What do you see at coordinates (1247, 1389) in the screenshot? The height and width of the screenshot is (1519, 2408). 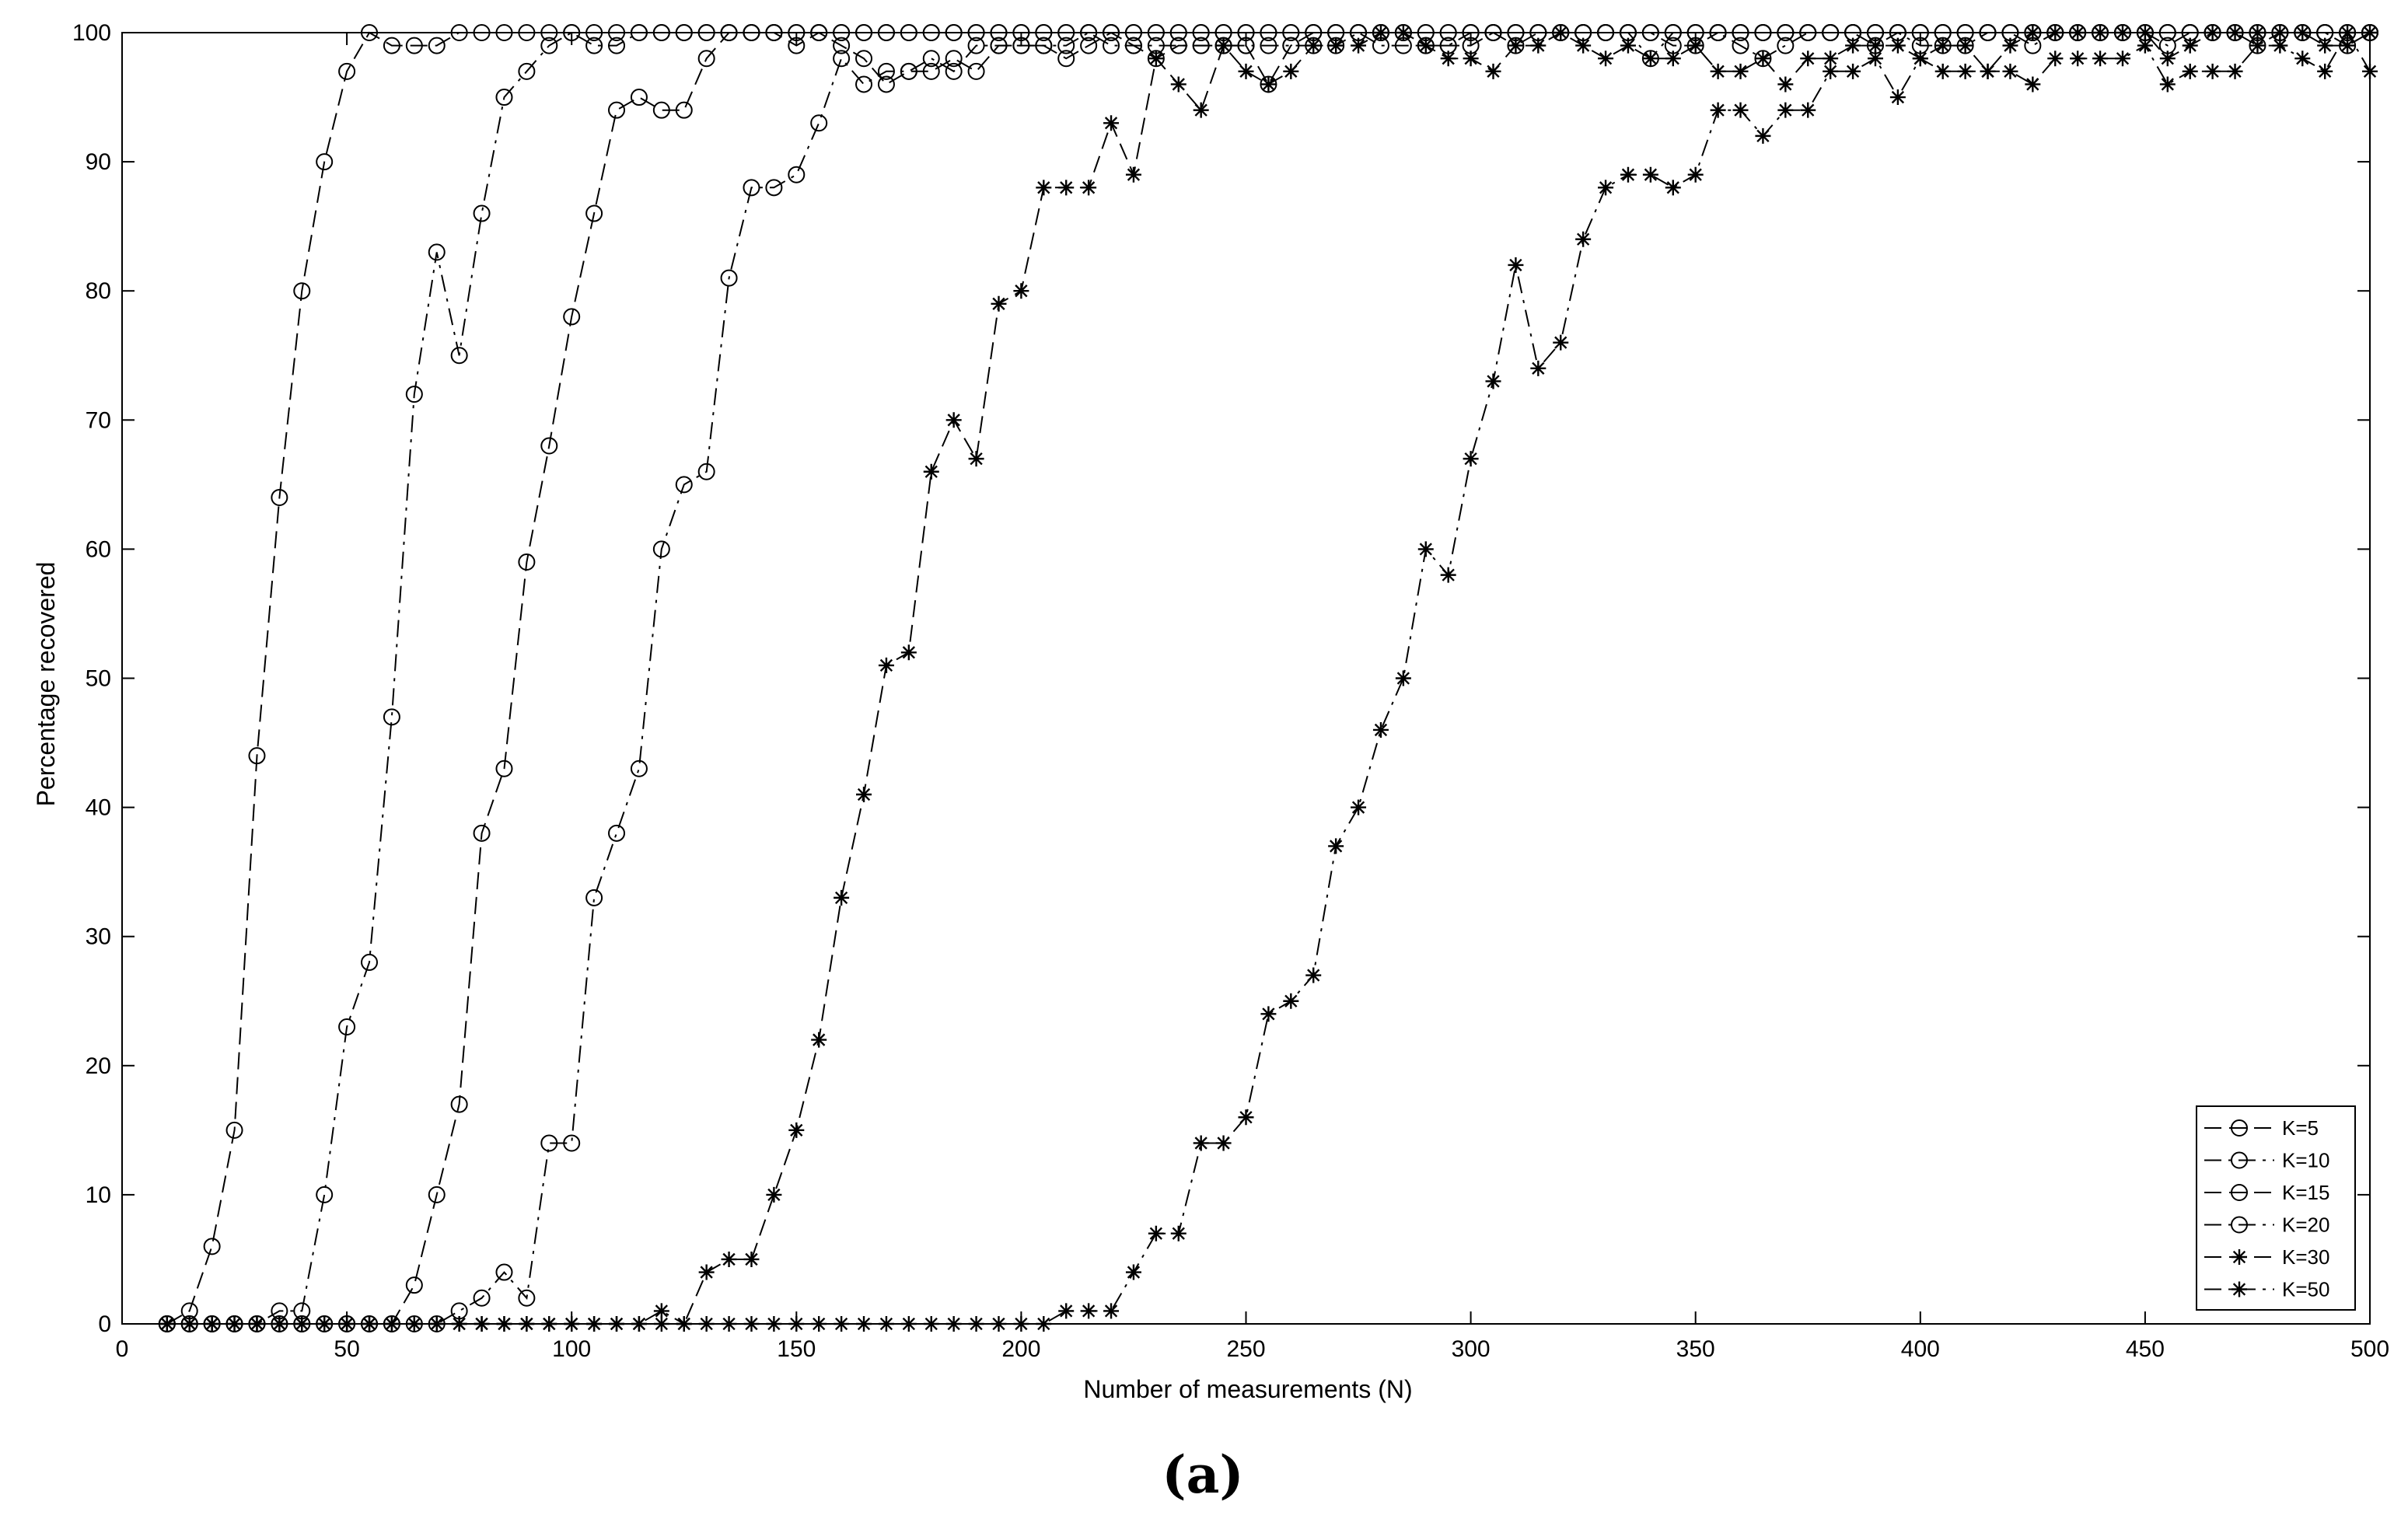 I see `x-axis-label: Number of measurements (N)` at bounding box center [1247, 1389].